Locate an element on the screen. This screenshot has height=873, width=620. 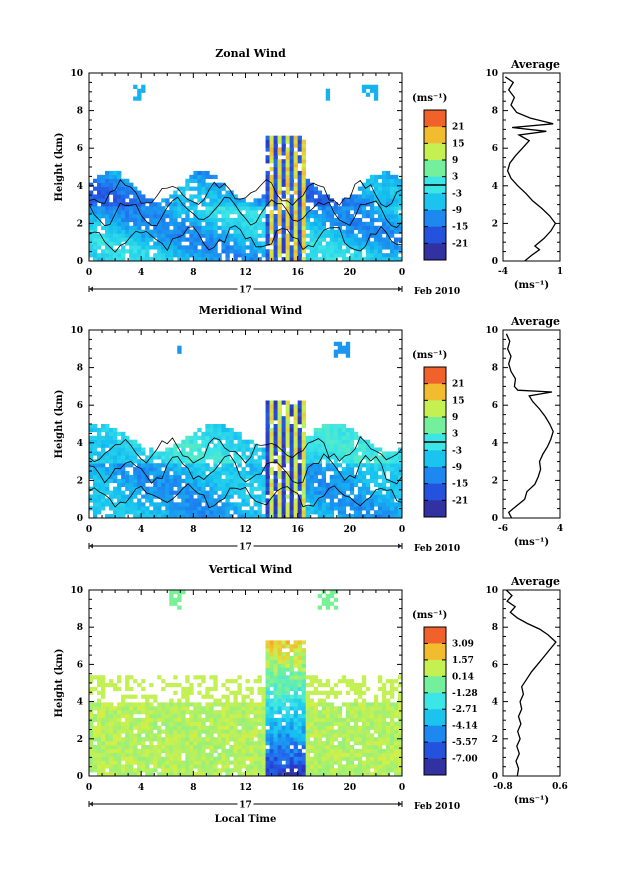
average-panel: 0 2 4 6 8 10 -0.8 0.6 Average (ms⁻¹) is located at coordinates (526, 690).